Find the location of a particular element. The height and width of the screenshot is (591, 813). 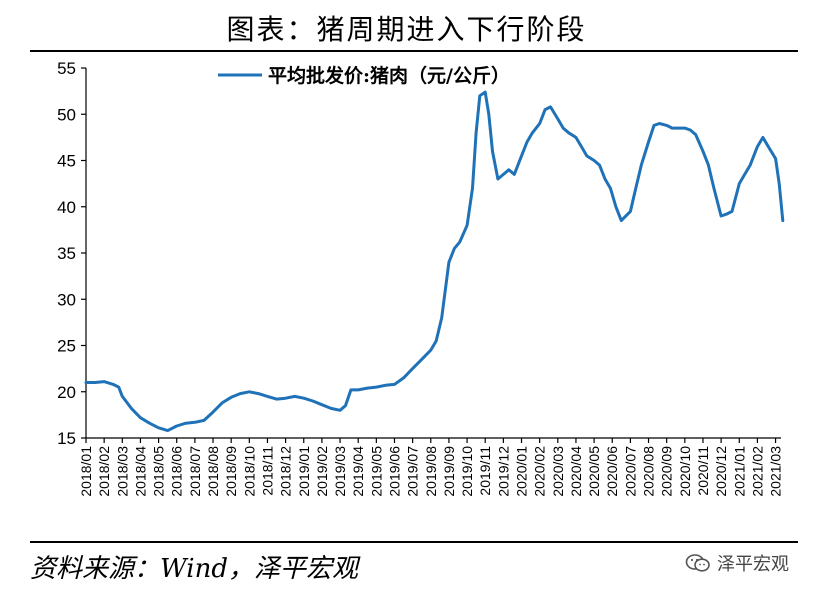

x-tick-label: 2020/02 is located at coordinates (540, 471).